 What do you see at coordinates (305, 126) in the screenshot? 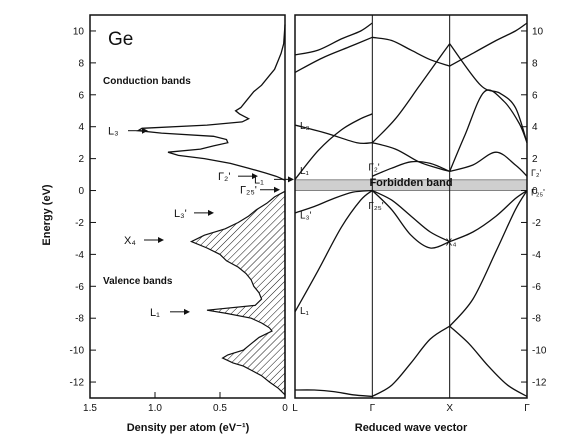
I see `band-point-label: L₃` at bounding box center [305, 126].